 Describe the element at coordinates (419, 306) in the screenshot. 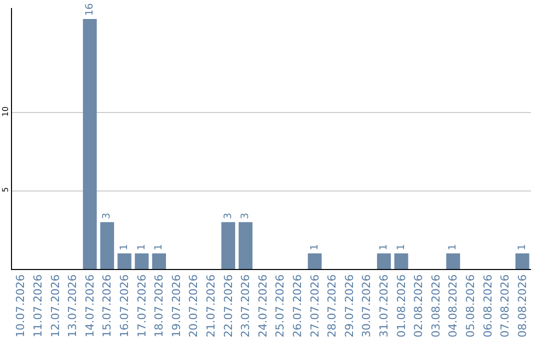

I see `x-tick-label: 02.08.2026` at that location.